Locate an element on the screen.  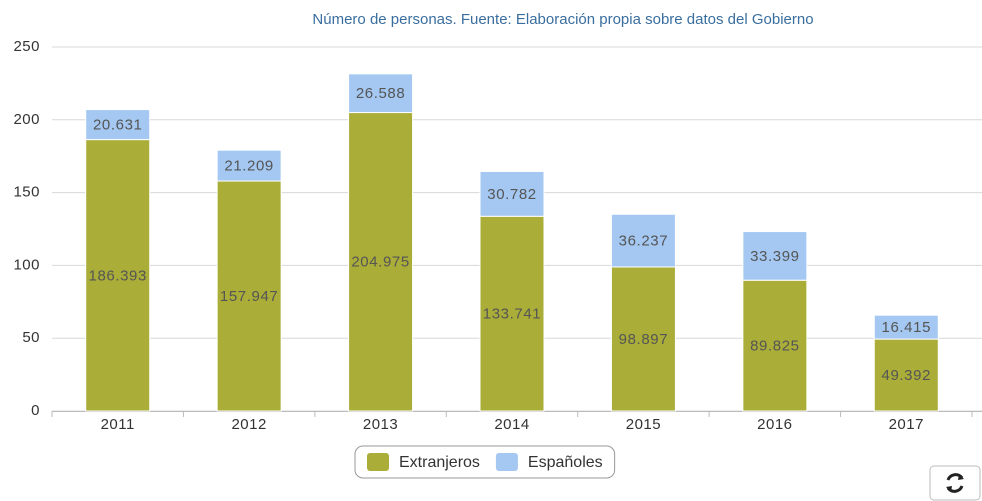
data-label: 21.209 is located at coordinates (248, 166).